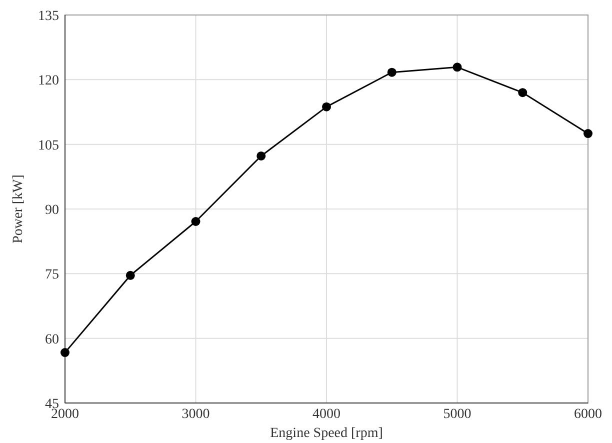 This screenshot has width=612, height=443. I want to click on y-tick-label: 135, so click(48, 16).